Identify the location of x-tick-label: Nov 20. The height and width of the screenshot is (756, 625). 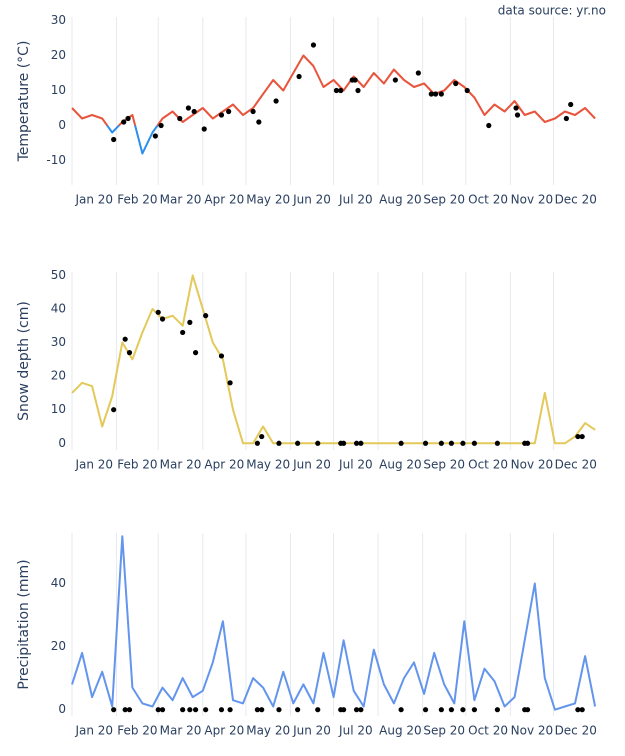
(532, 465).